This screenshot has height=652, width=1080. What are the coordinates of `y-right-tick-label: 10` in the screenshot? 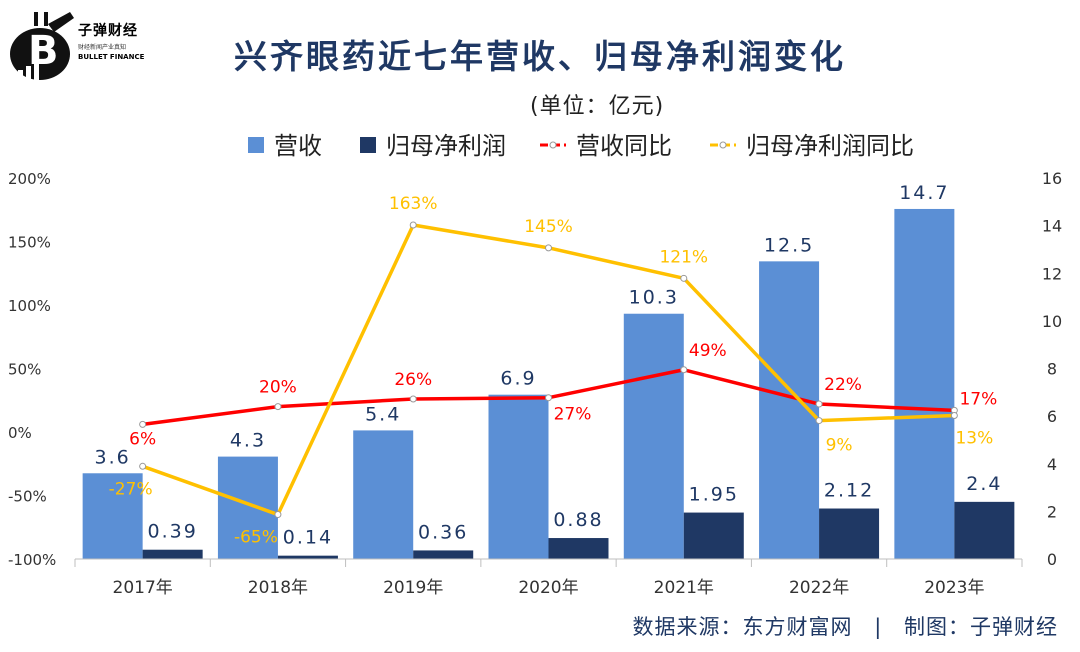 It's located at (1052, 321).